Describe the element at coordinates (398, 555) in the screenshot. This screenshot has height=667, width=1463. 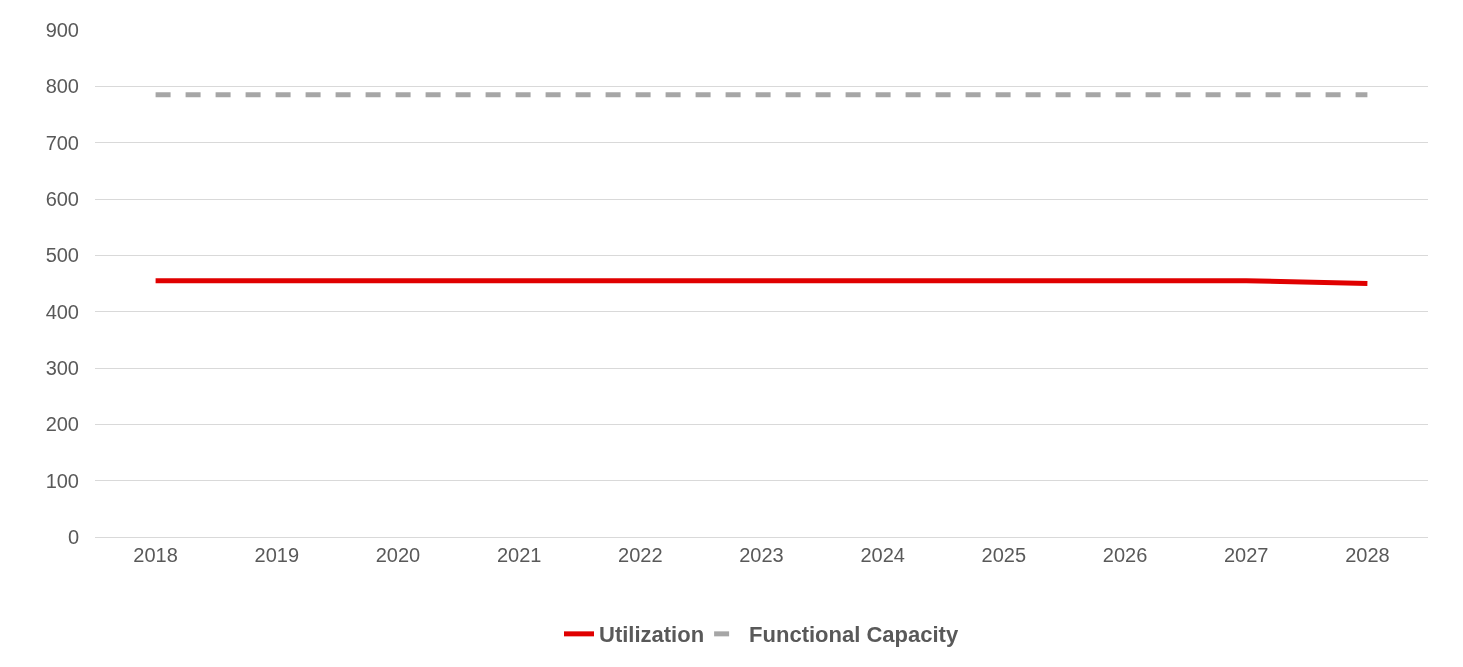
I see `x-tick-label: 2020` at that location.